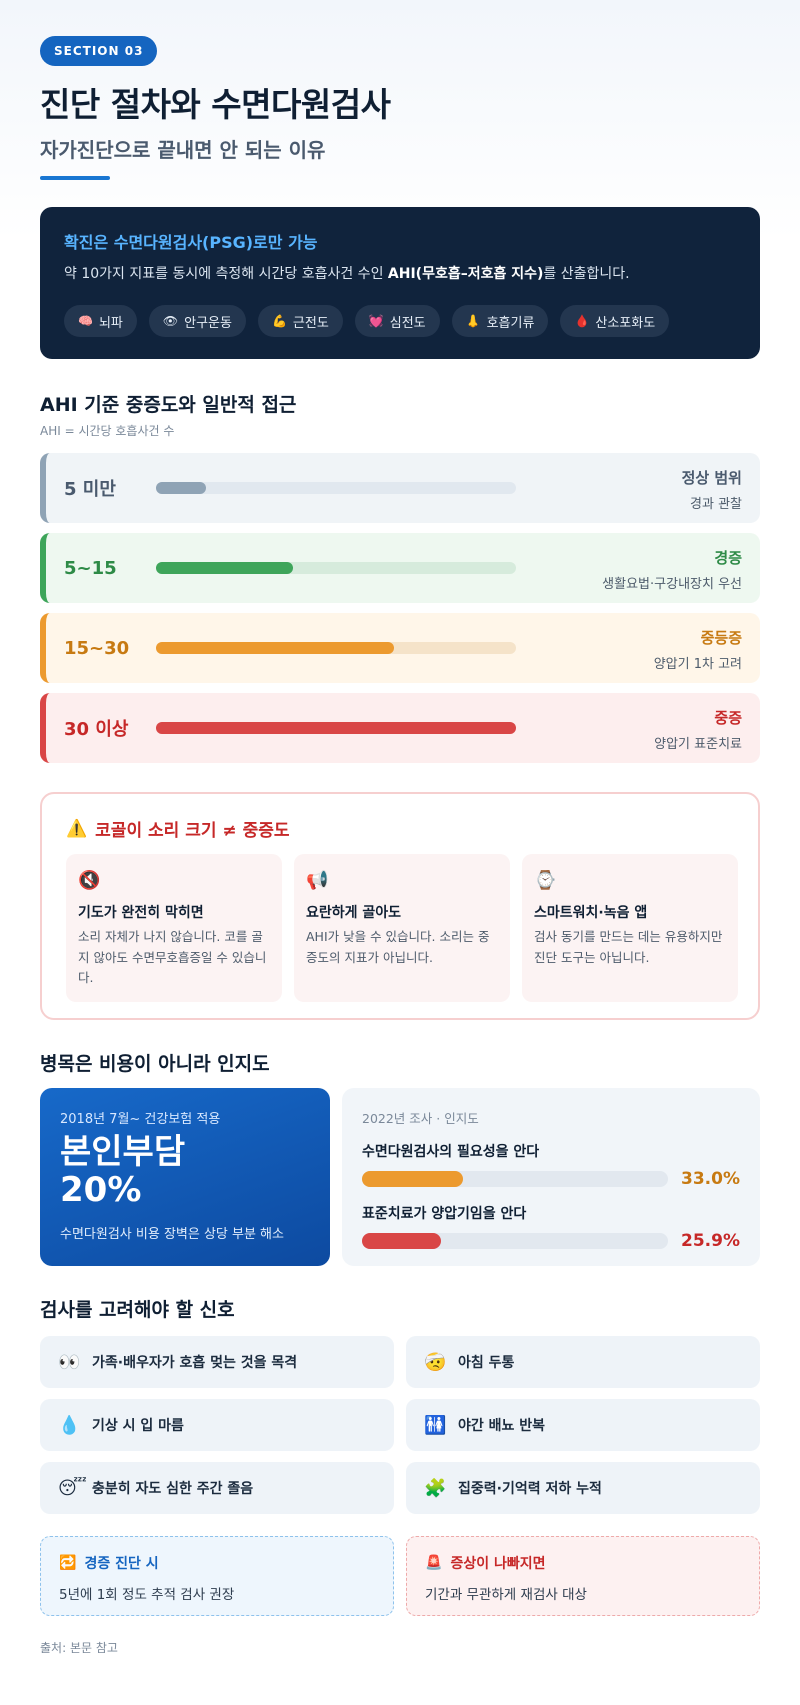  What do you see at coordinates (551, 1227) in the screenshot?
I see `awareness-row: 표준치료가 양압기임을 안다 25.9%` at bounding box center [551, 1227].